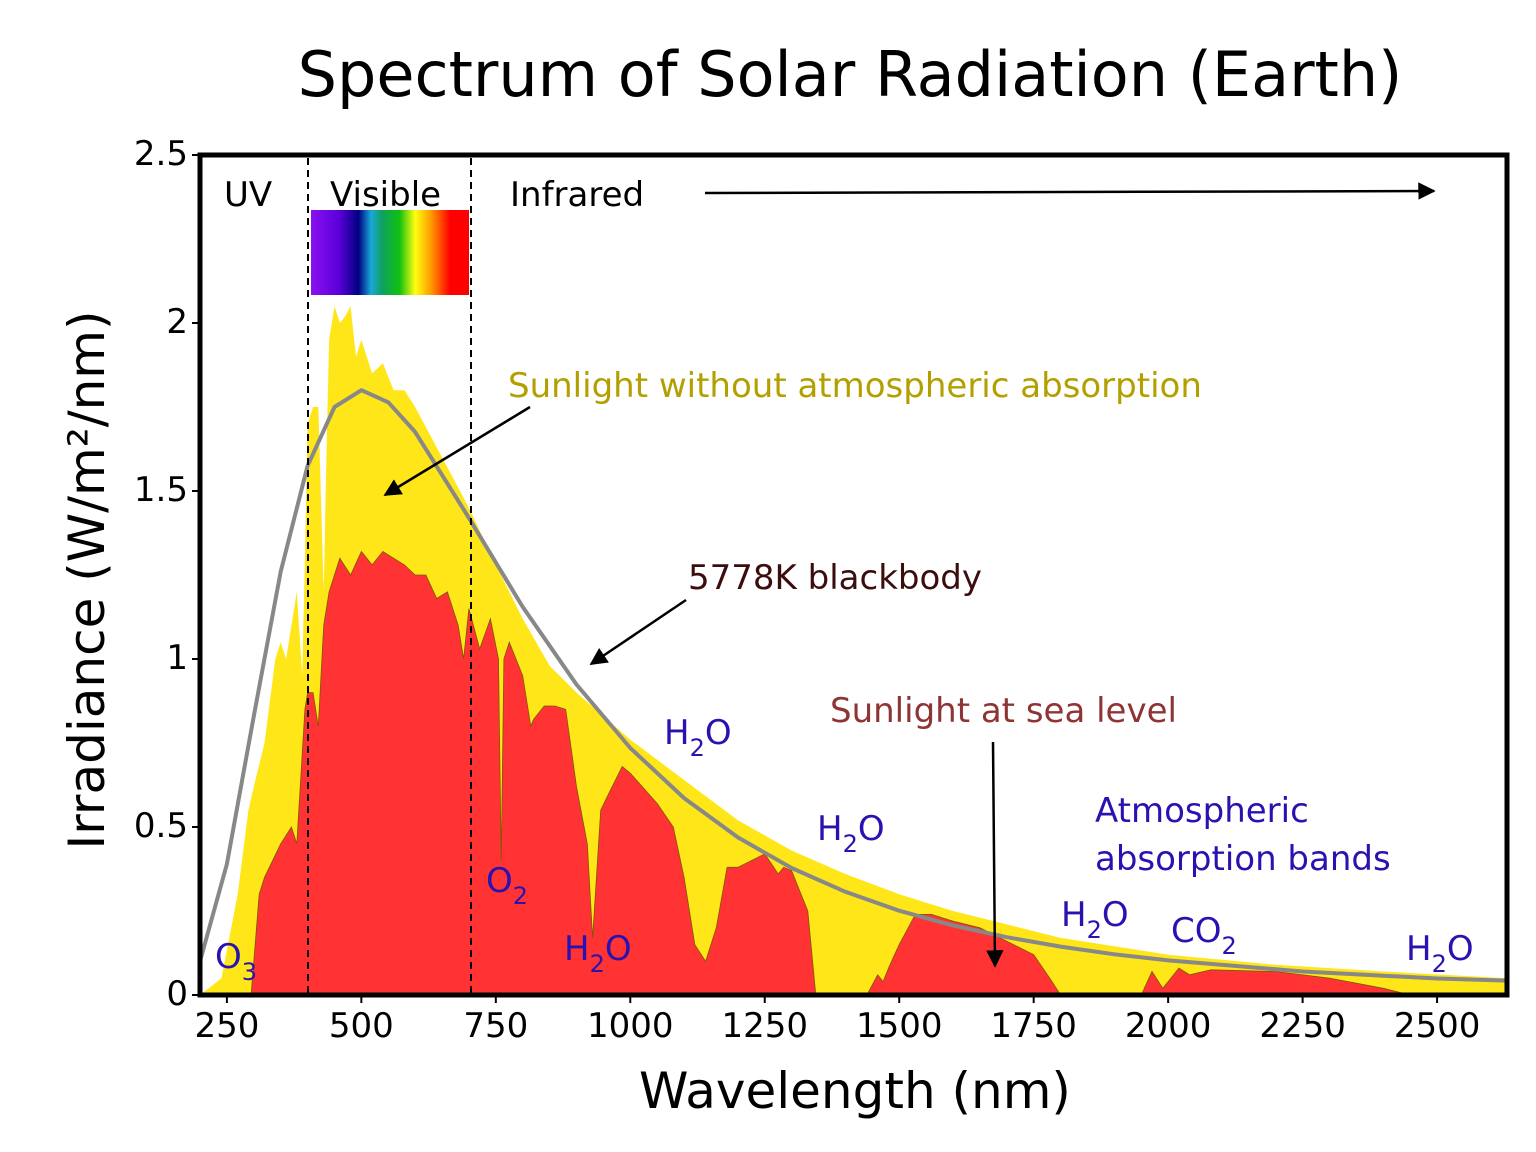  Describe the element at coordinates (899, 1026) in the screenshot. I see `x-tick-label: 1500` at that location.